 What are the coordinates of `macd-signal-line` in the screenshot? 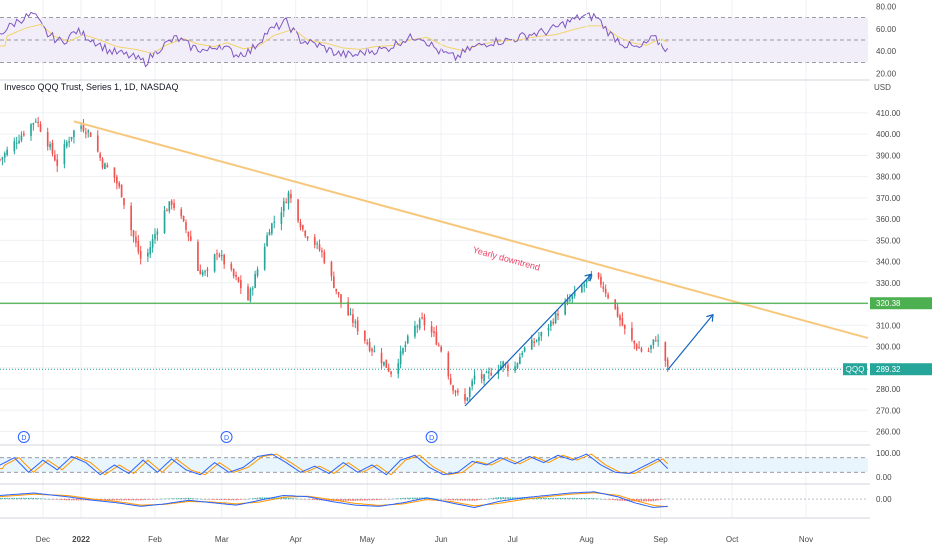 It's located at (334, 500).